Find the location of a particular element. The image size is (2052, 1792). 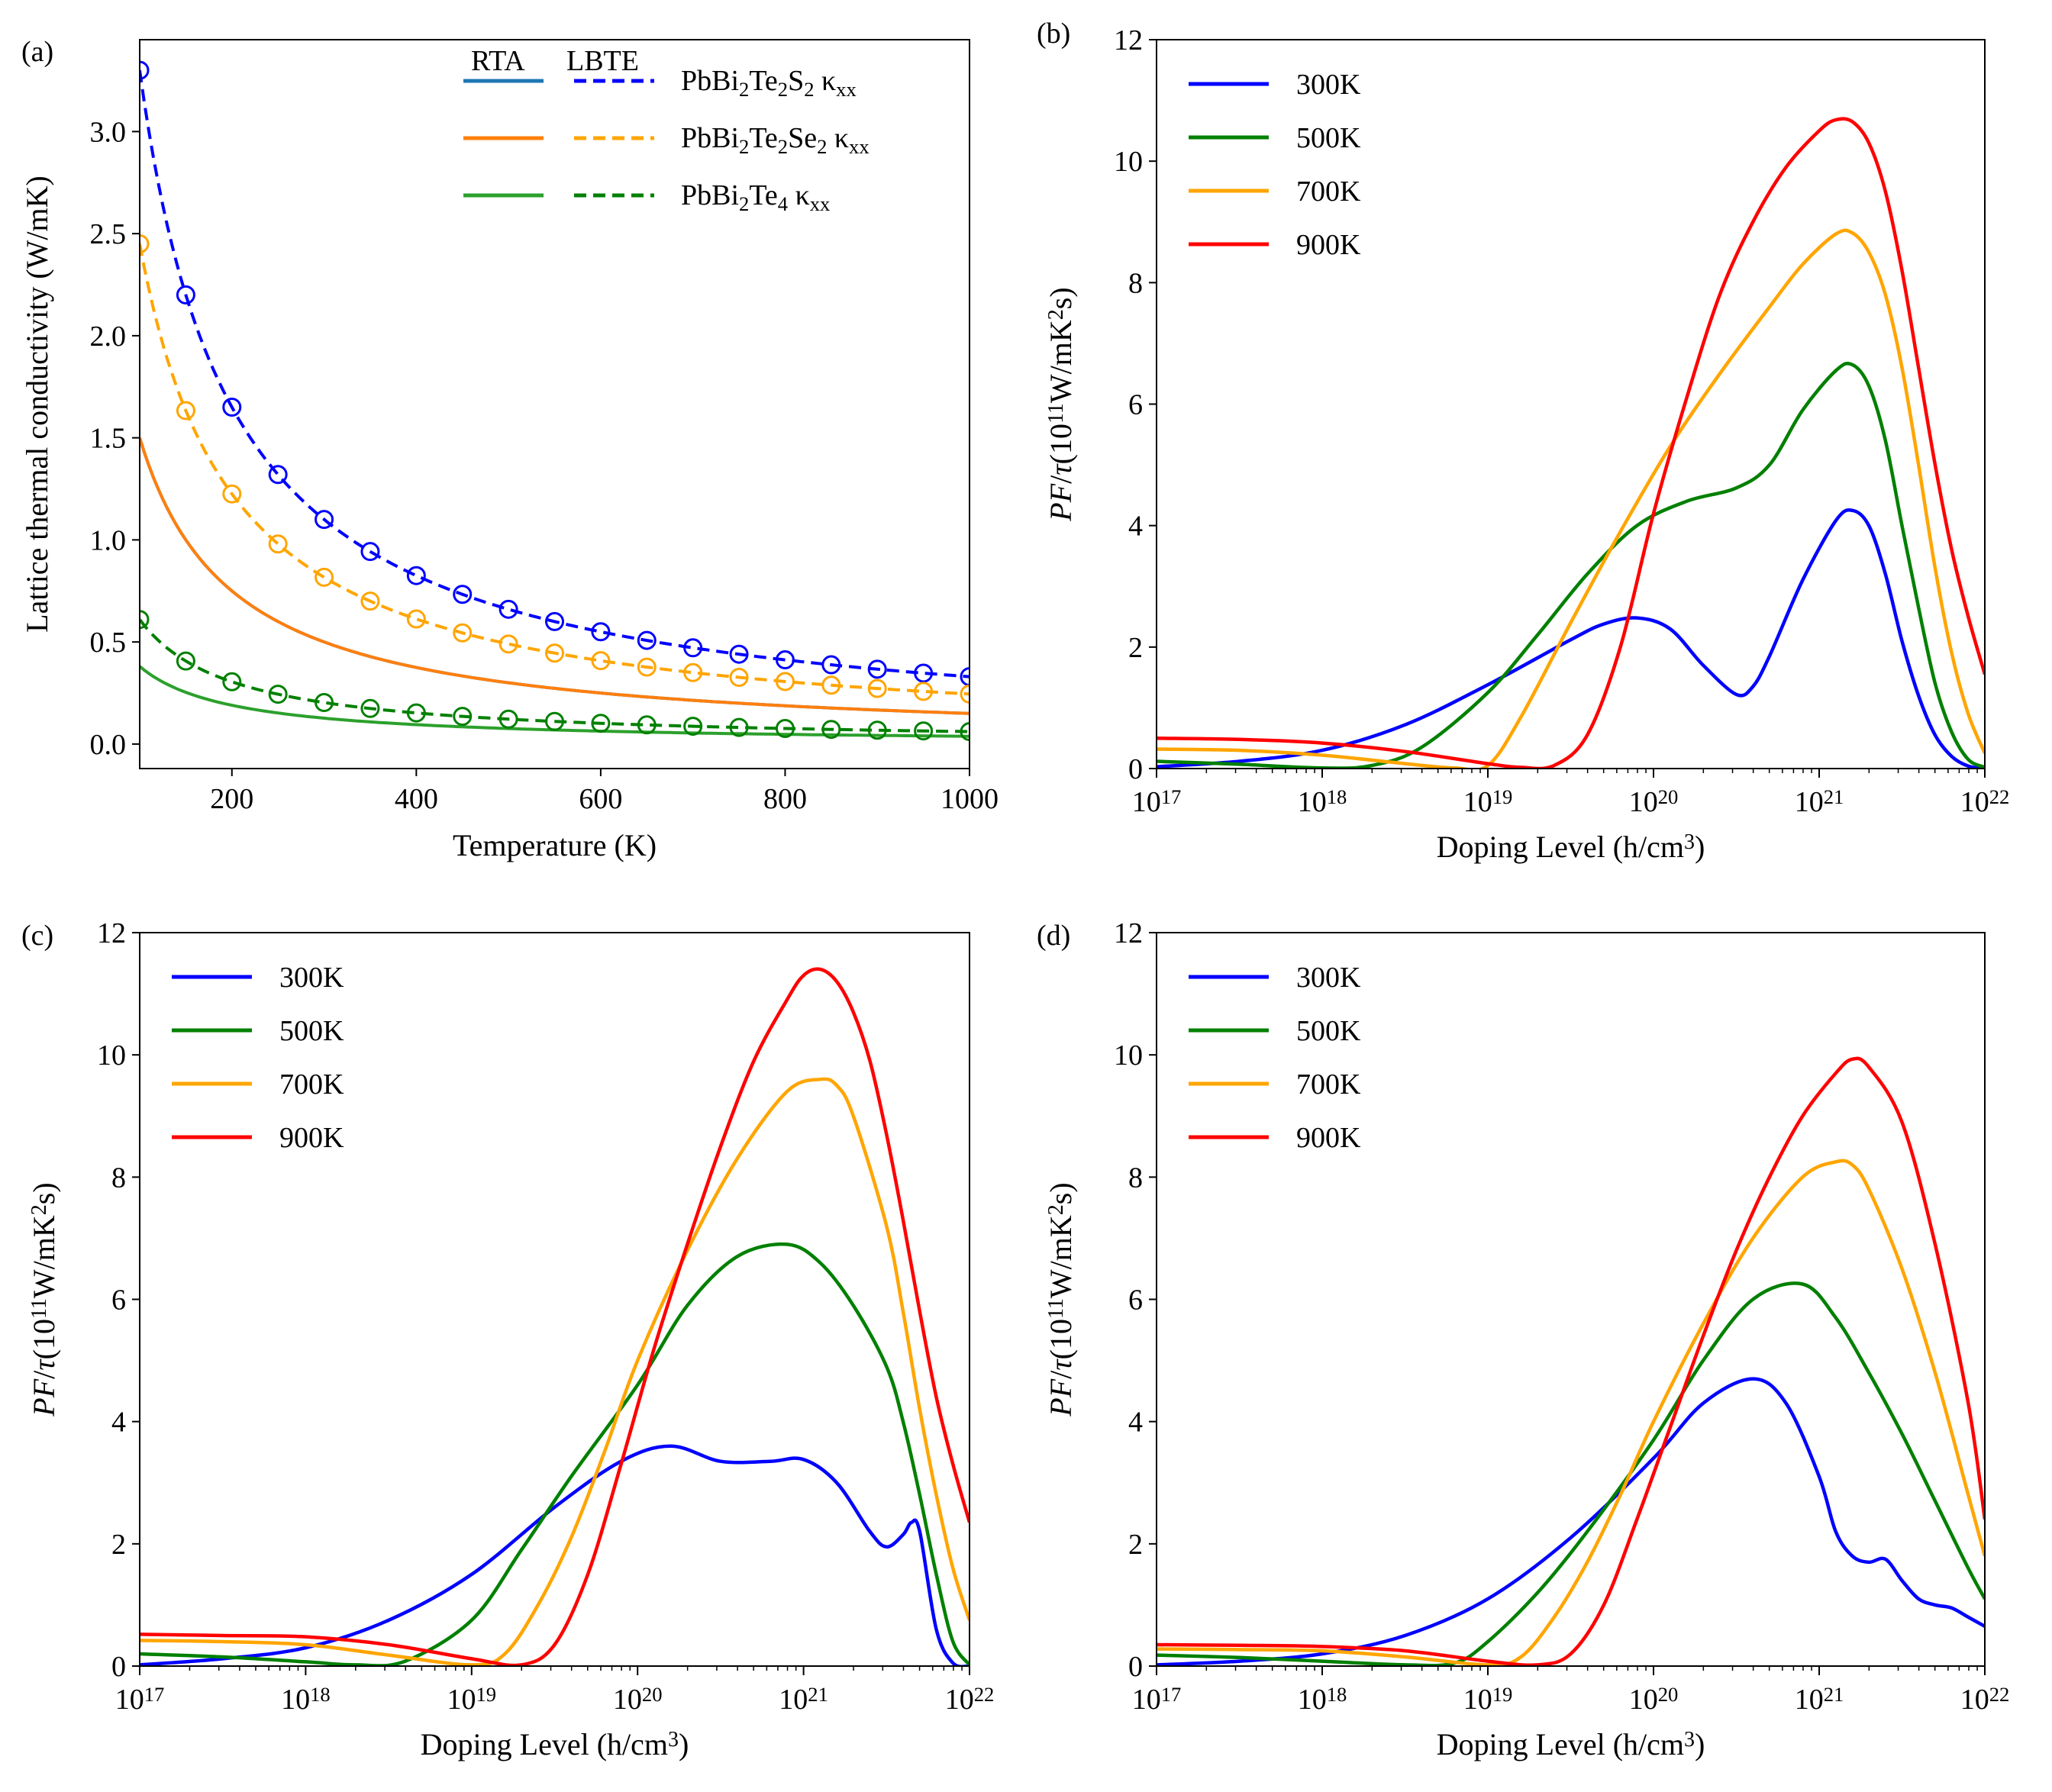

legend-entry-label: PbBi2Te2Se2 κxx is located at coordinates (775, 140).